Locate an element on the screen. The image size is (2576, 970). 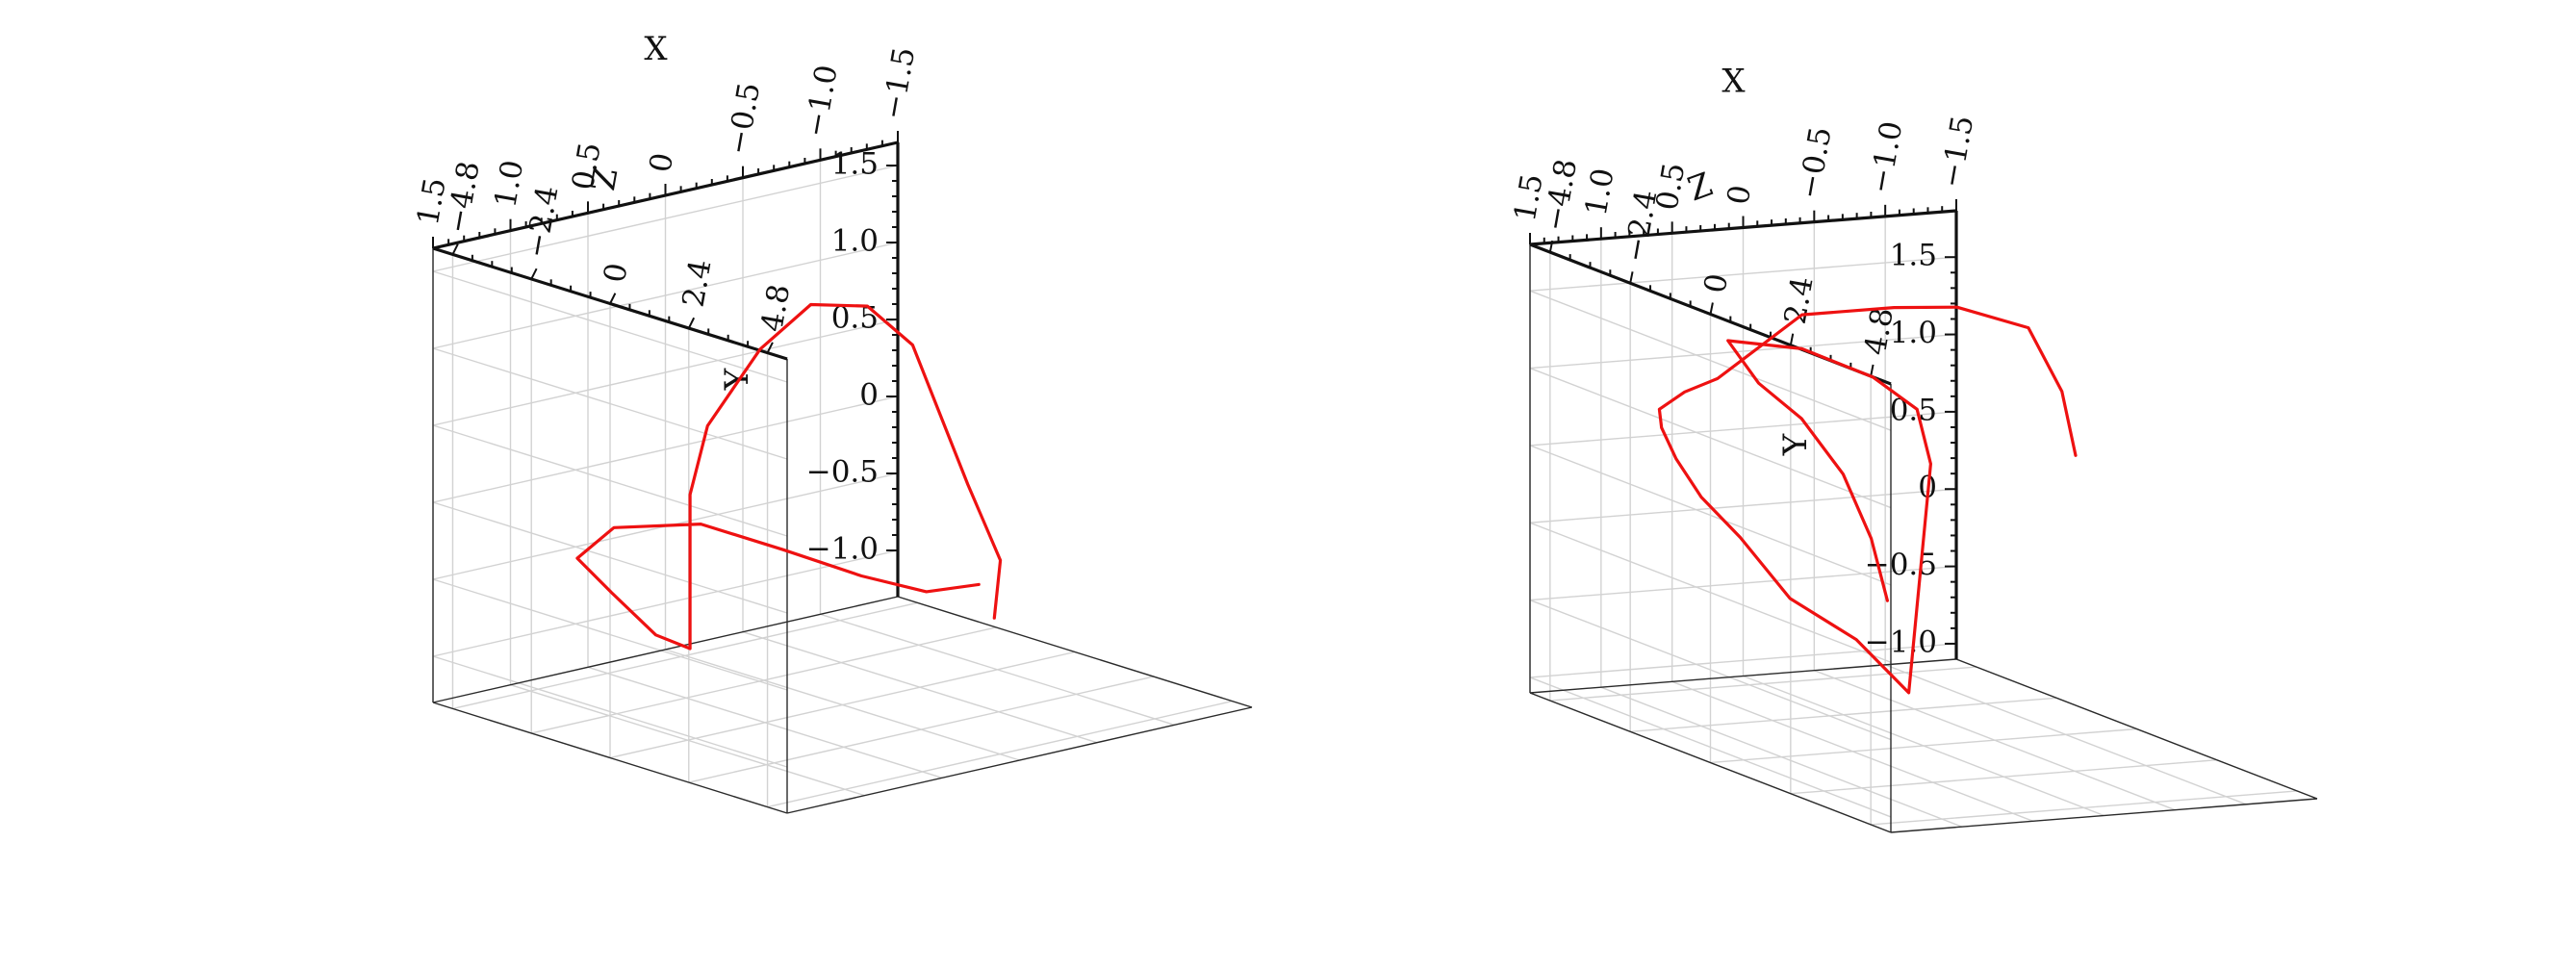
z-tick-label: 2.4 is located at coordinates (697, 284).